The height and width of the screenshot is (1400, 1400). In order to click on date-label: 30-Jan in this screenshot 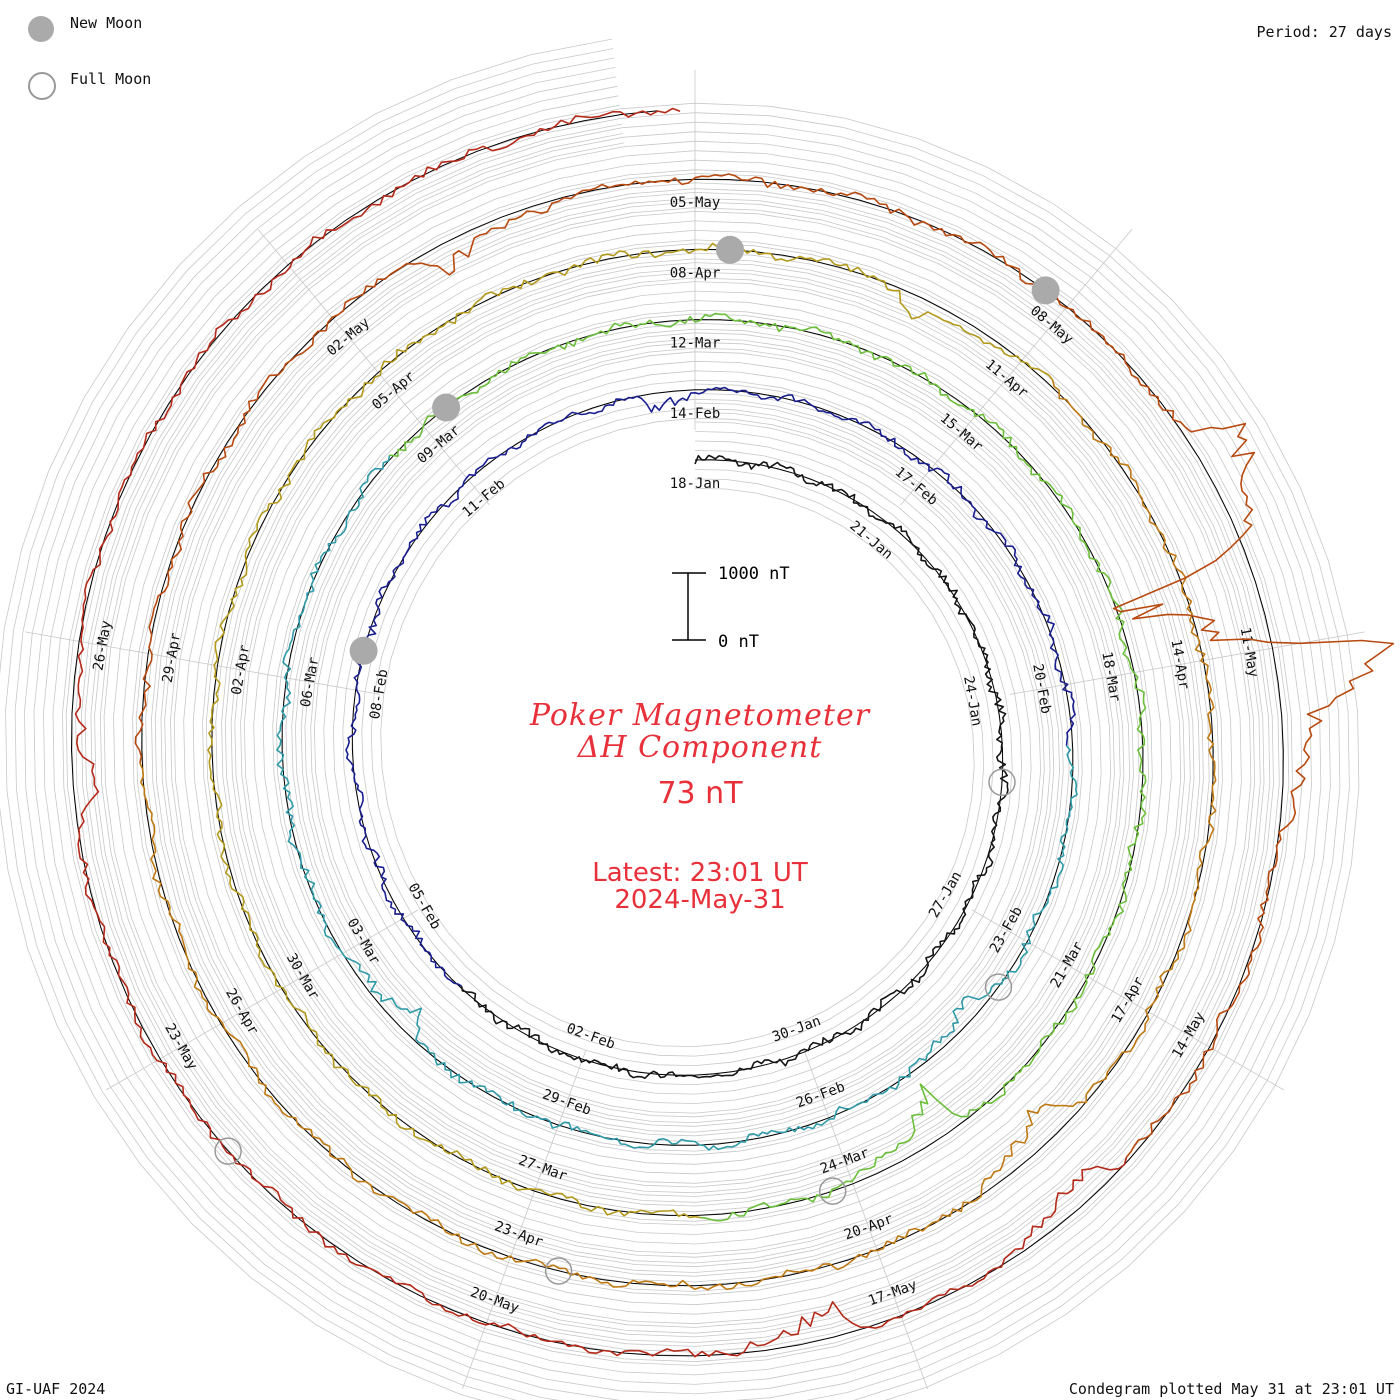, I will do `click(796, 1029)`.